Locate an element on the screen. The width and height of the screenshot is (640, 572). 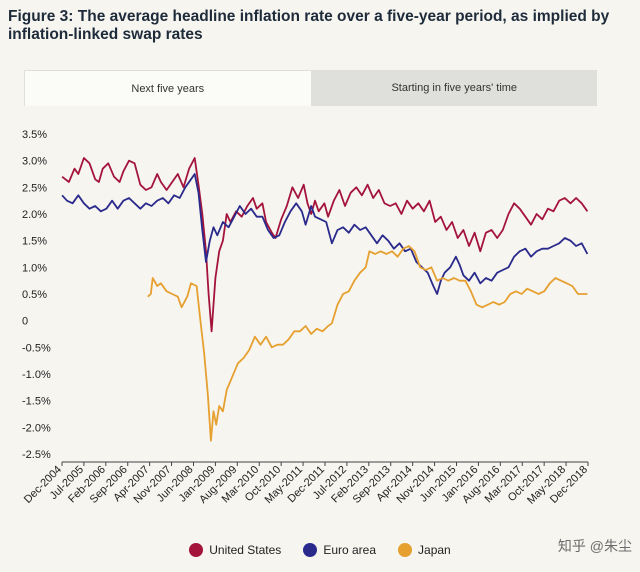
legend-label-united-states: United States is located at coordinates (245, 550).